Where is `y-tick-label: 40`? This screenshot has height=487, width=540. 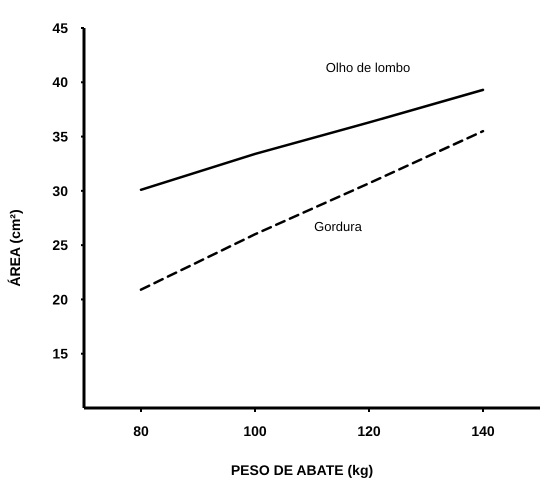
y-tick-label: 40 is located at coordinates (60, 82).